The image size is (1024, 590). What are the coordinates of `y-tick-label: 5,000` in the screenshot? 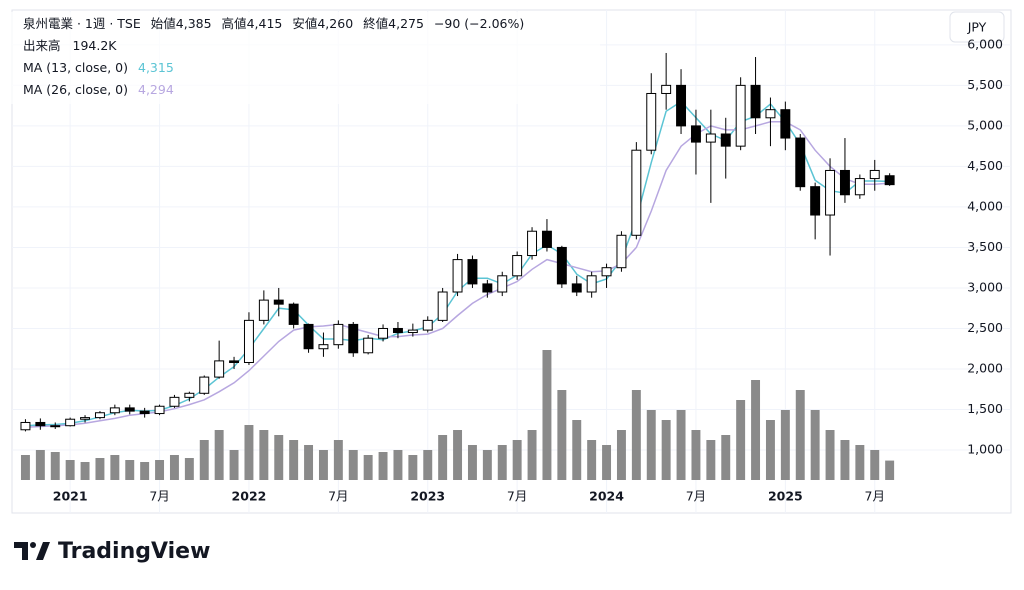 It's located at (985, 124).